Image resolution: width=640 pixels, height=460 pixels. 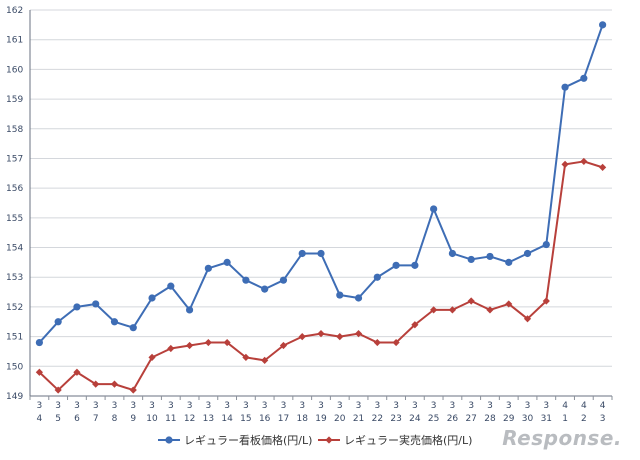 What do you see at coordinates (283, 419) in the screenshot?
I see `x-tick-day: 17` at bounding box center [283, 419].